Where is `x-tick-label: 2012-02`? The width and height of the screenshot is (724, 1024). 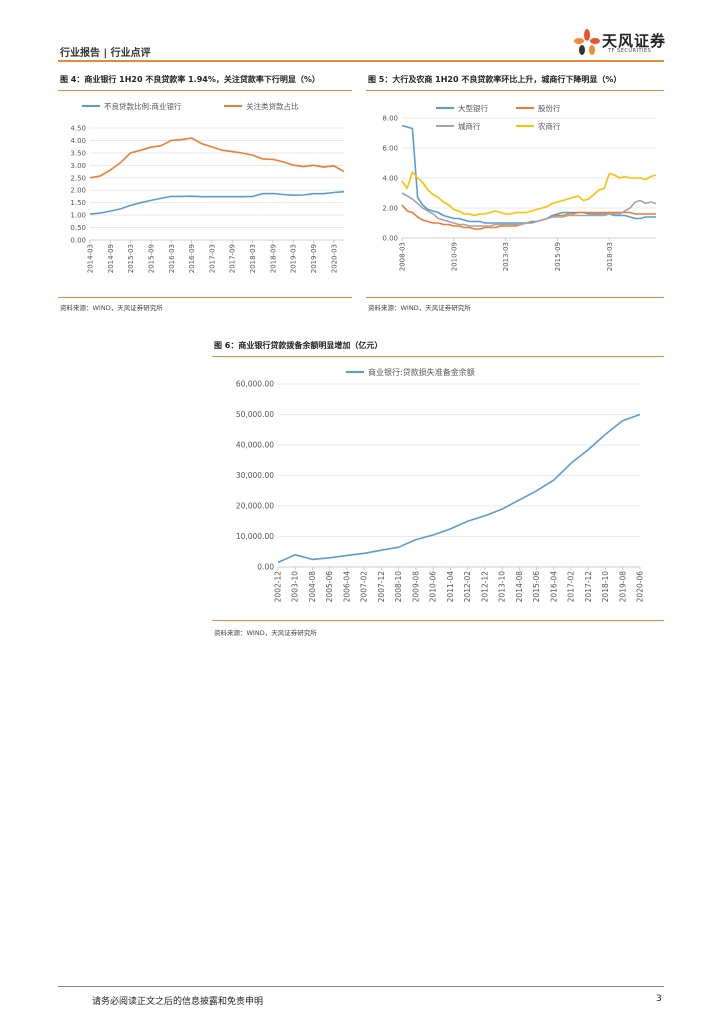 x-tick-label: 2012-02 is located at coordinates (467, 587).